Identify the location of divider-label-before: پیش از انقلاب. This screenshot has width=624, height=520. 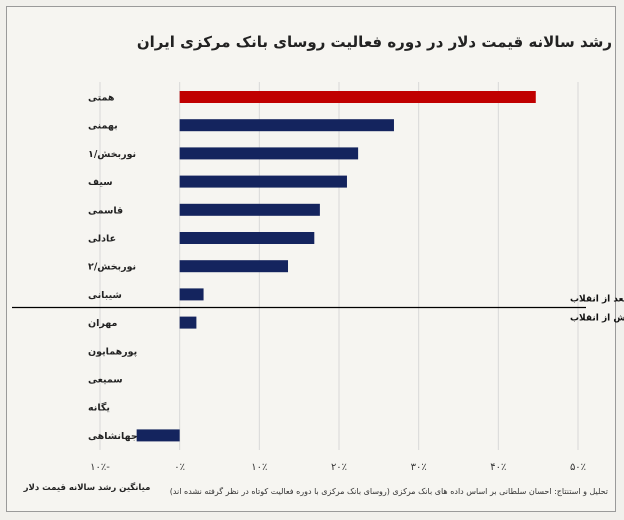
(597, 319).